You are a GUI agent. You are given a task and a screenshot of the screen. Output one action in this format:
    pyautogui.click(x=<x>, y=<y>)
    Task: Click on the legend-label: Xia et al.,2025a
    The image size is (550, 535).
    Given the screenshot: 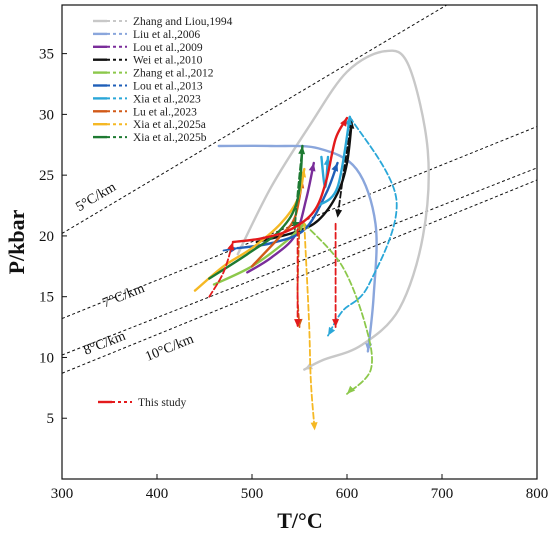 What is the action you would take?
    pyautogui.click(x=169, y=125)
    